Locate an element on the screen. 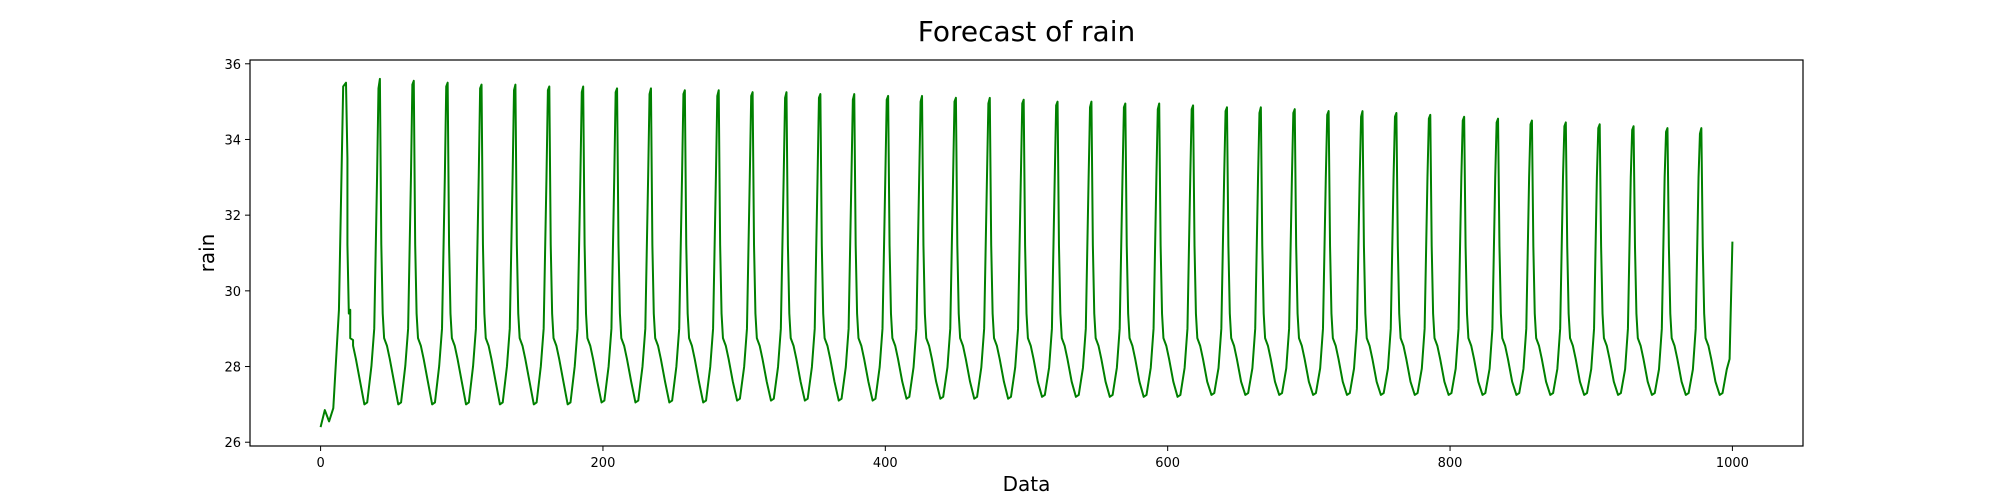  y-tick-label: 26 is located at coordinates (232, 443).